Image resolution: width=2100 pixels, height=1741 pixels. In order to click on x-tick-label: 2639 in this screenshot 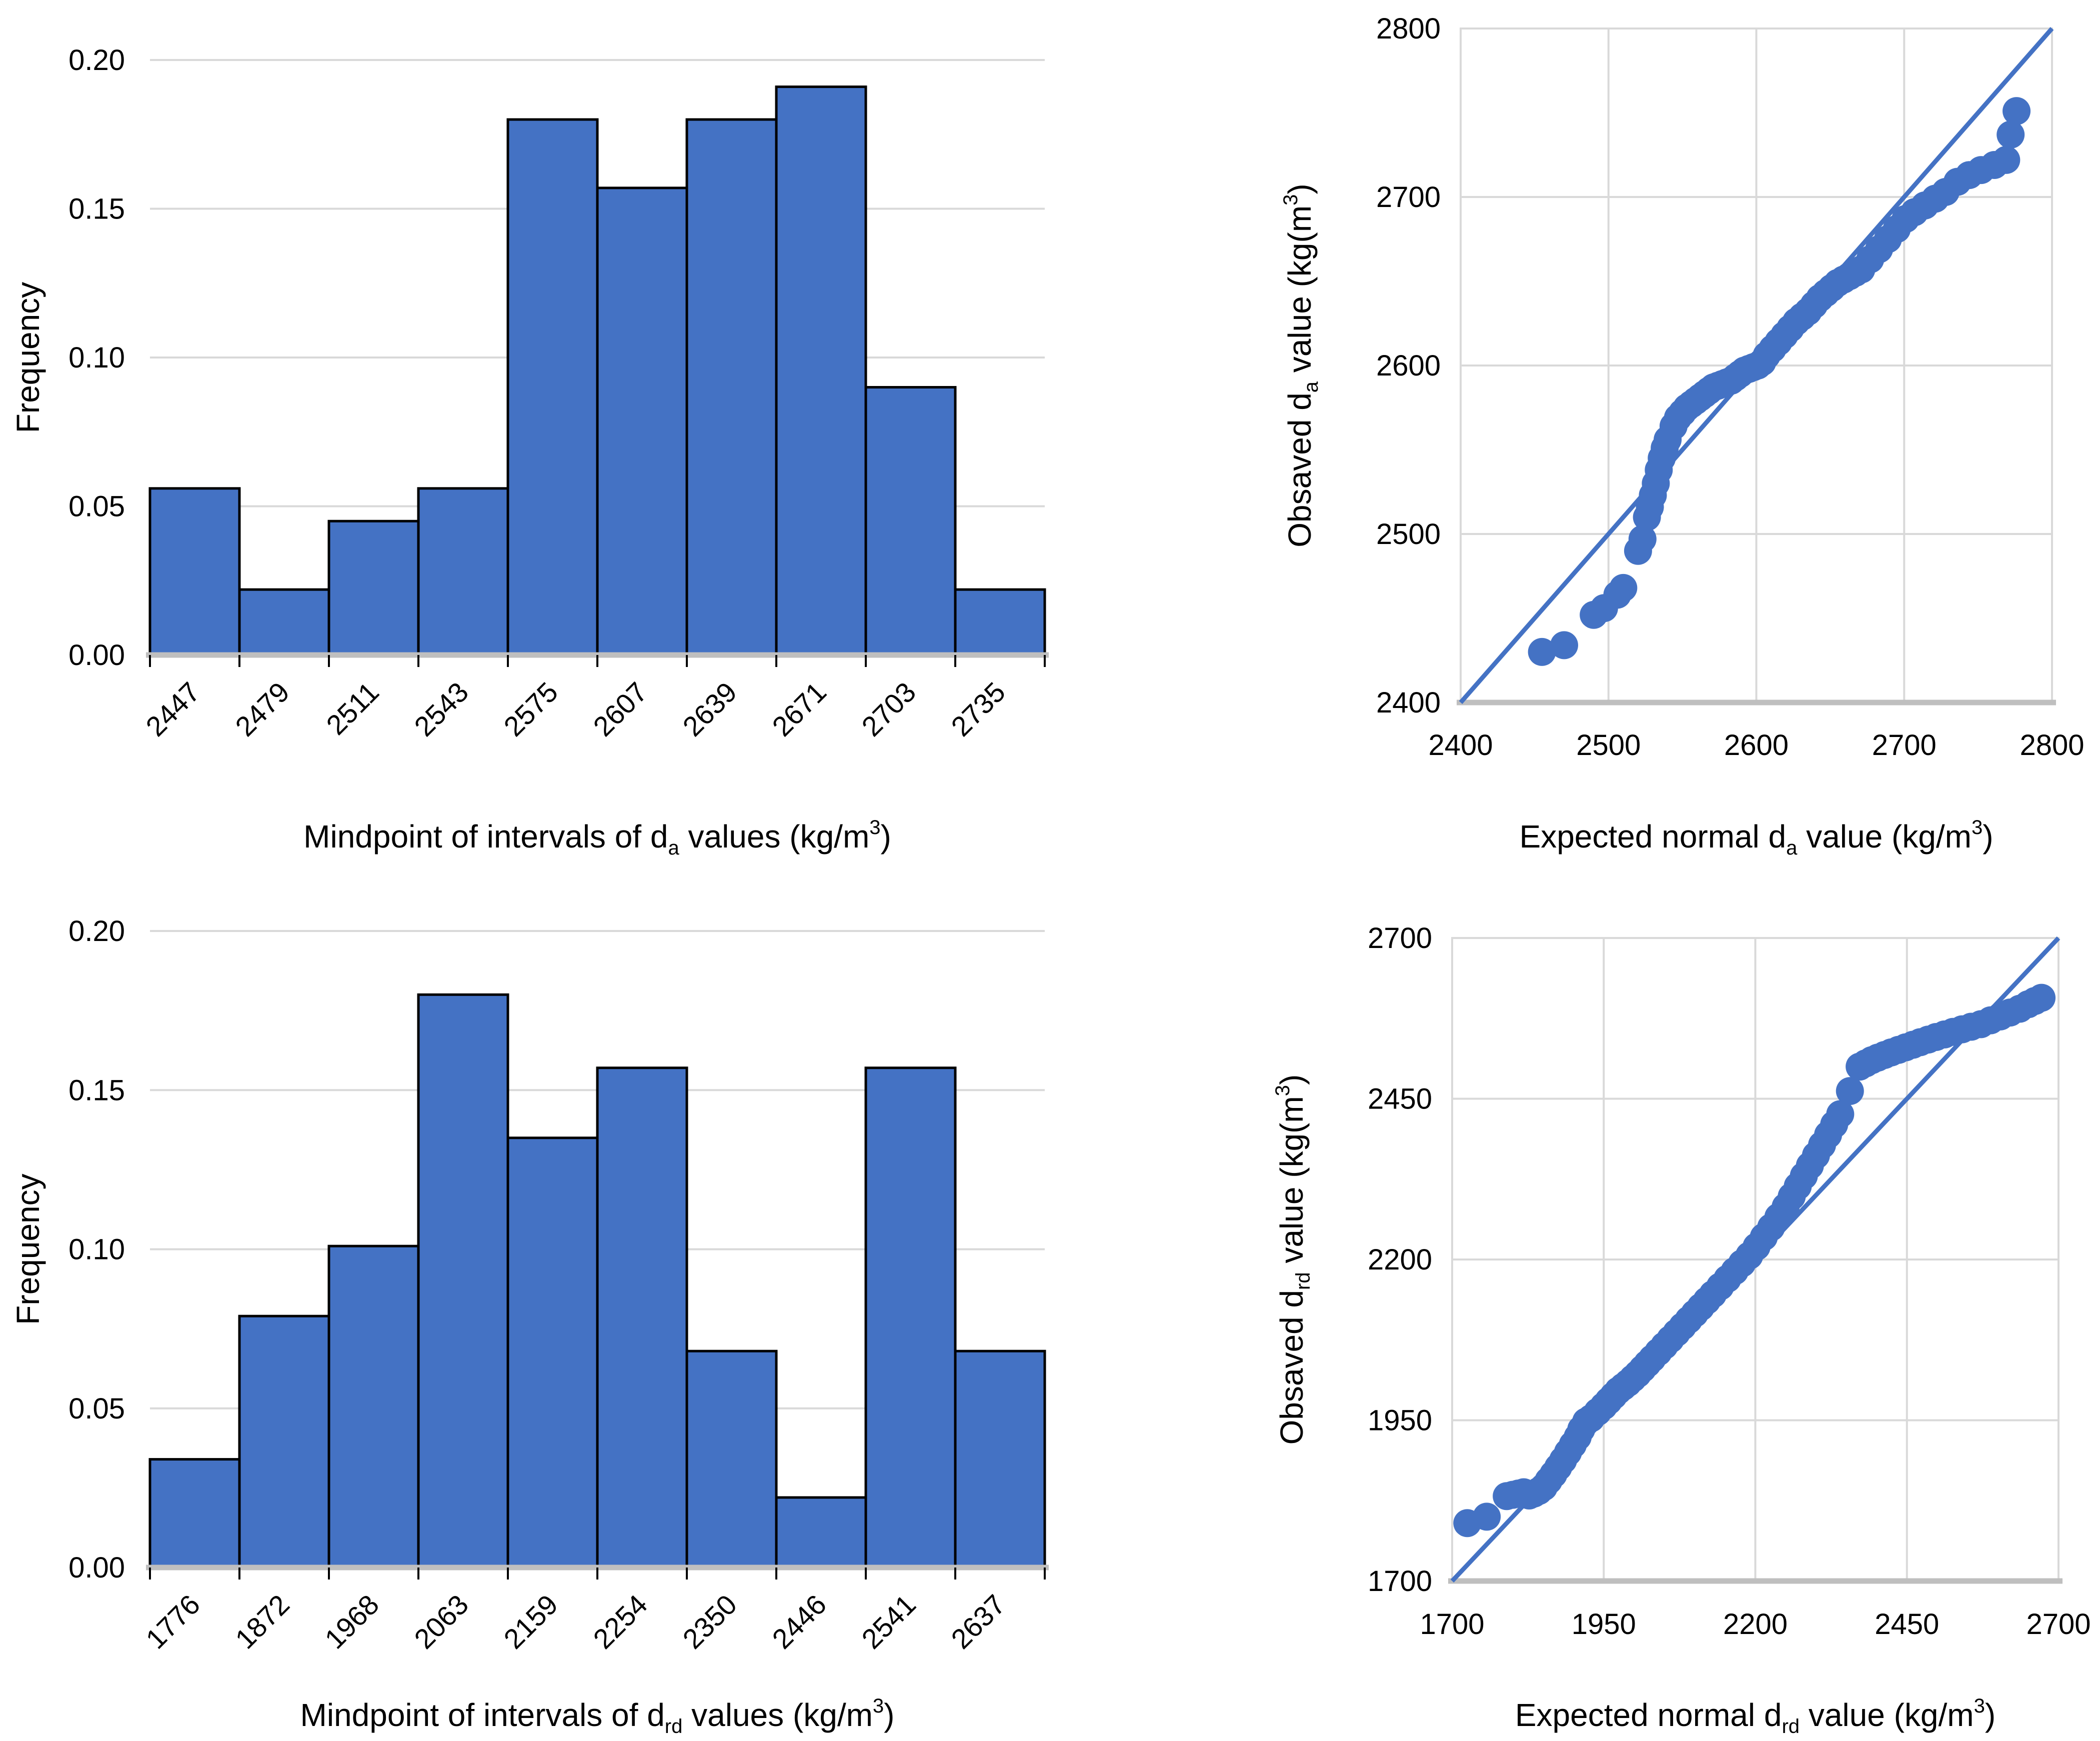, I will do `click(709, 709)`.